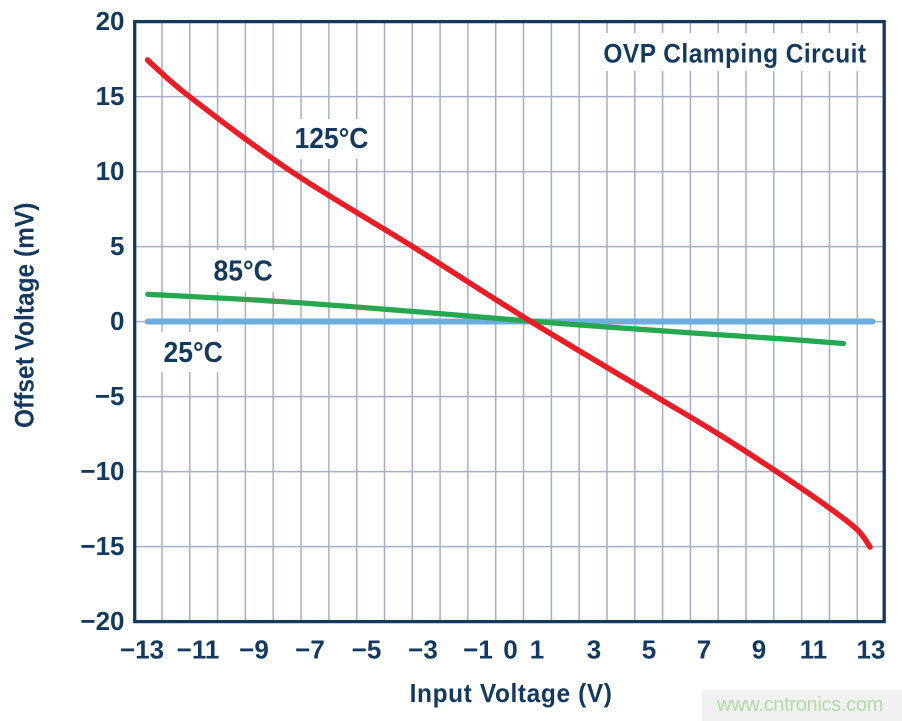  Describe the element at coordinates (243, 271) in the screenshot. I see `svg-text: 85°C` at that location.